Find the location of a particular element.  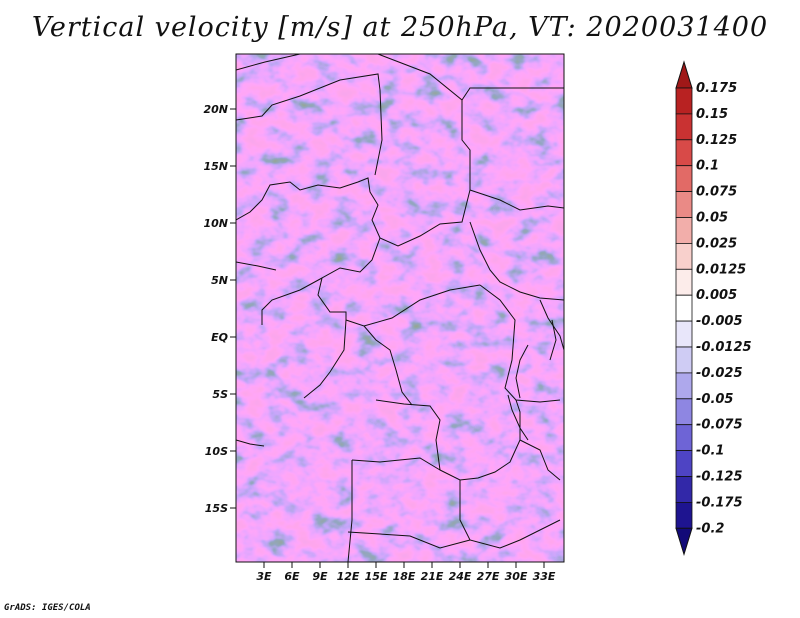

colorbar-label: -0.2 is located at coordinates (710, 528).